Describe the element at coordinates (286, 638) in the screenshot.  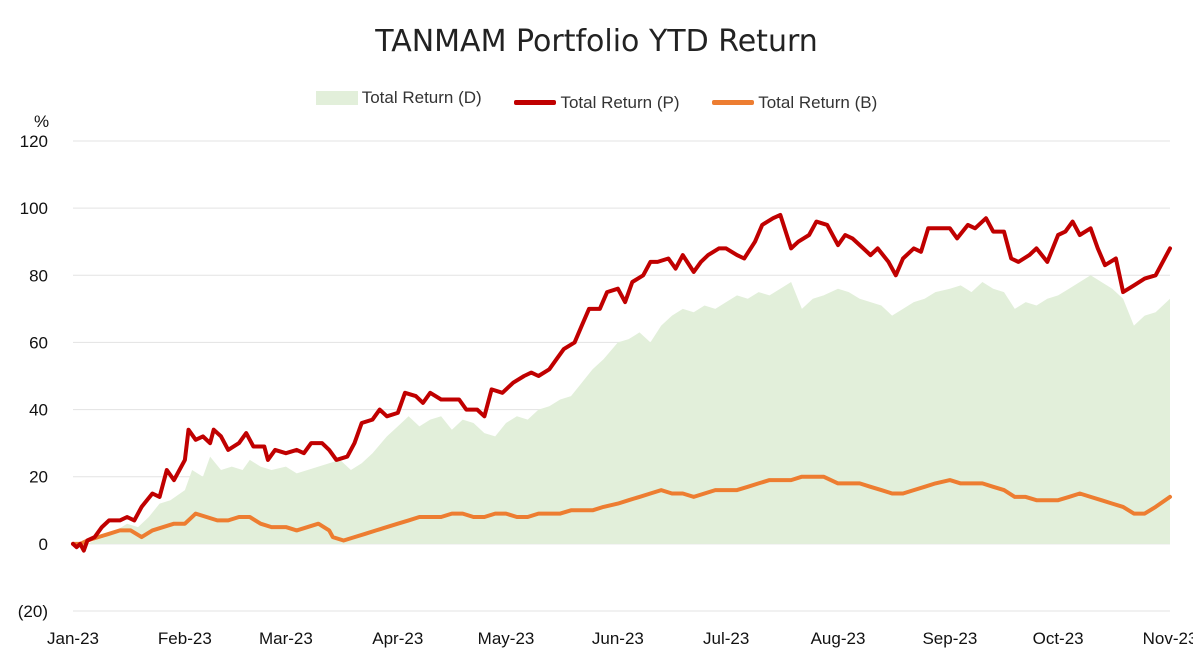
I see `x-tick-label: Mar-23` at that location.